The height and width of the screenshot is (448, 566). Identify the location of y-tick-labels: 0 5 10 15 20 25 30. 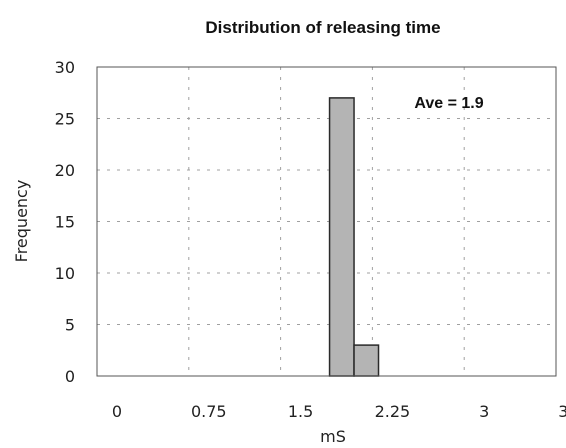
(65, 222).